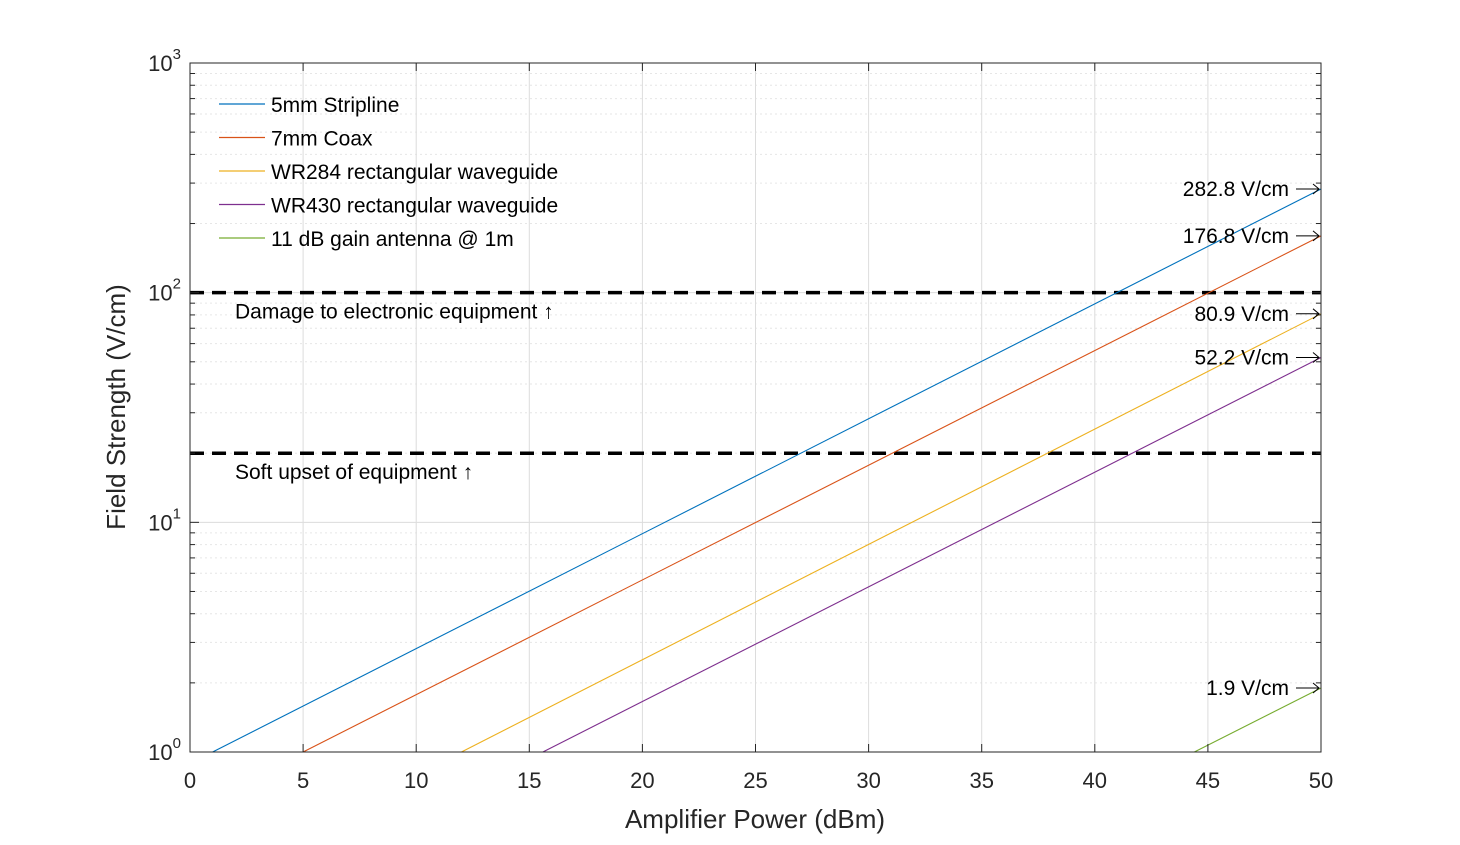 This screenshot has height=845, width=1460. Describe the element at coordinates (394, 312) in the screenshot. I see `threshold-label: Damage to electronic equipment ↑` at that location.